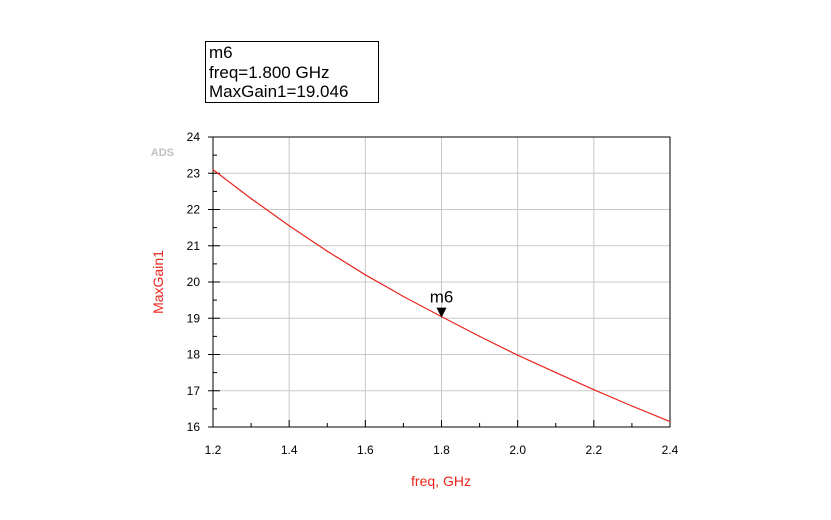 Image resolution: width=831 pixels, height=520 pixels. What do you see at coordinates (517, 450) in the screenshot?
I see `x-tick-label: 2.0` at bounding box center [517, 450].